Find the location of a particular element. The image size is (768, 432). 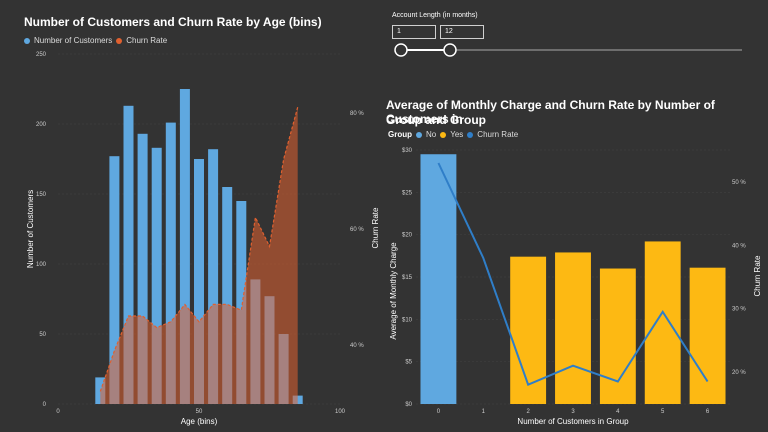

slicer-label: Account Length (in months) is located at coordinates (435, 15).